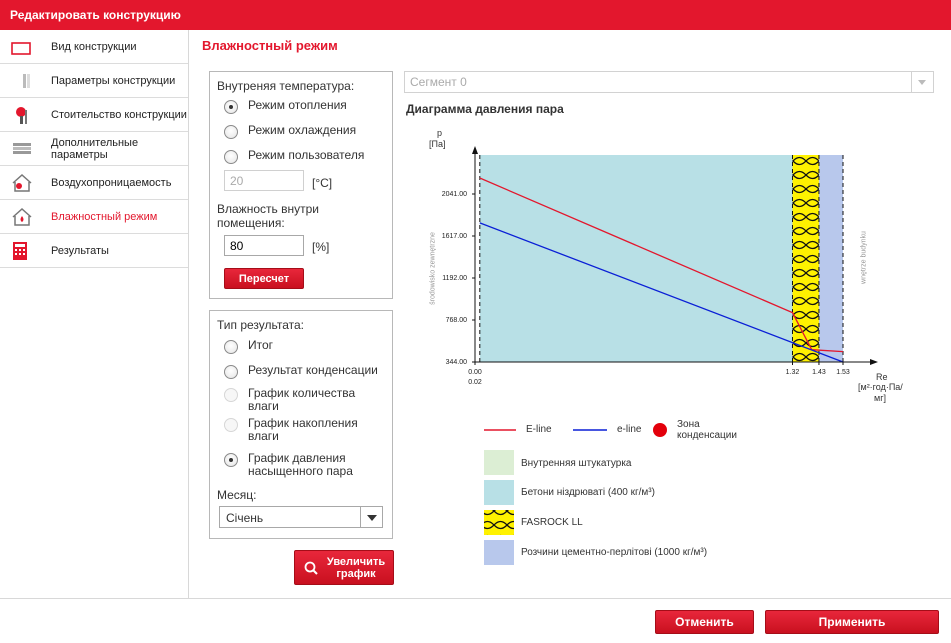 The height and width of the screenshot is (643, 951). What do you see at coordinates (260, 325) in the screenshot?
I see `result-type-title: Тип результата:` at bounding box center [260, 325].